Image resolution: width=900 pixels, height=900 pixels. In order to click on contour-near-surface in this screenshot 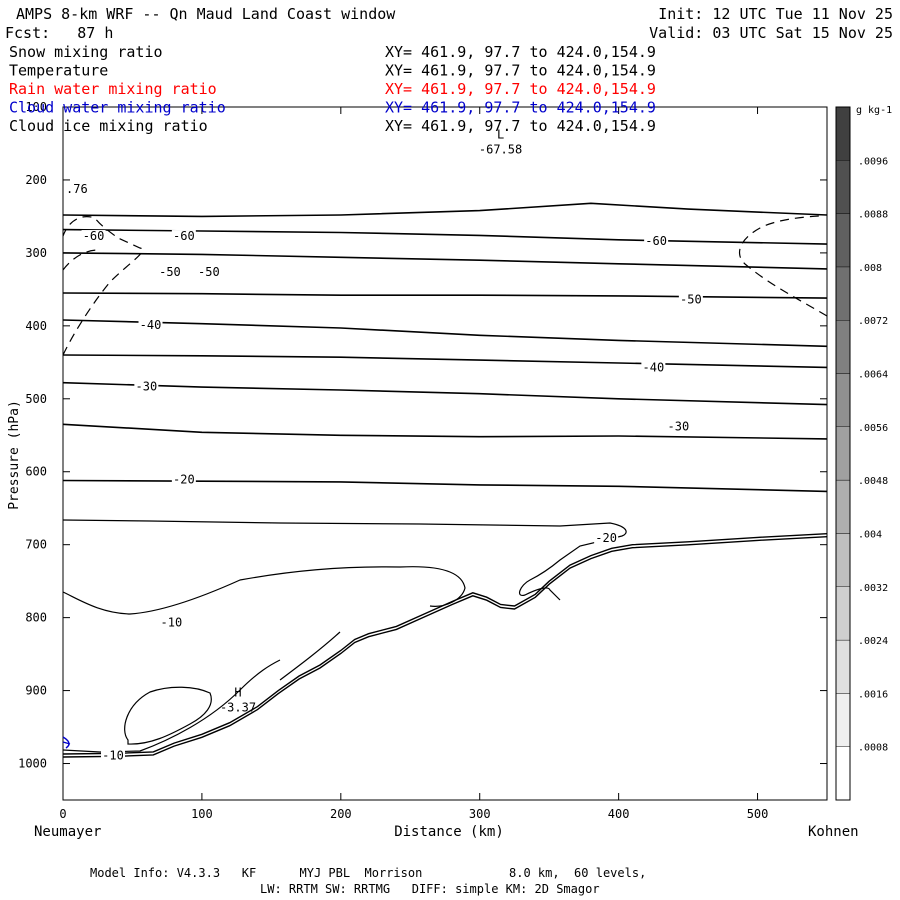, I will do `click(201, 692)`.